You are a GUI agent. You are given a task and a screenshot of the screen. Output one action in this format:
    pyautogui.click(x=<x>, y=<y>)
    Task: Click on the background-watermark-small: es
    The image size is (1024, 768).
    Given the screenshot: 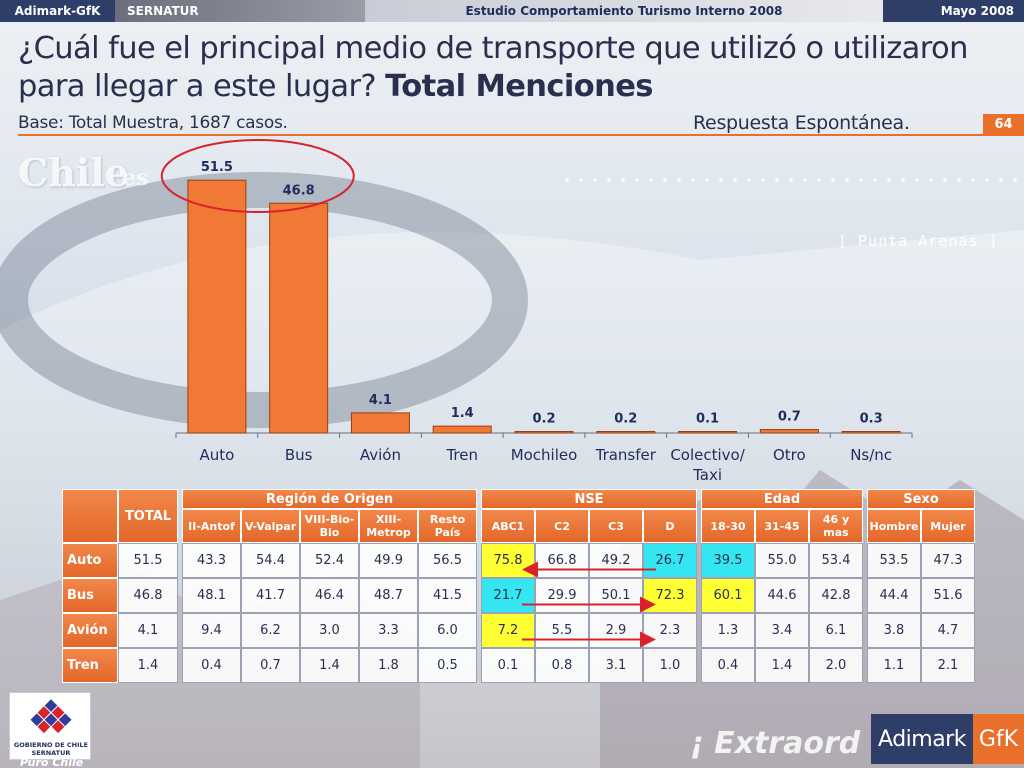 What is the action you would take?
    pyautogui.click(x=135, y=178)
    